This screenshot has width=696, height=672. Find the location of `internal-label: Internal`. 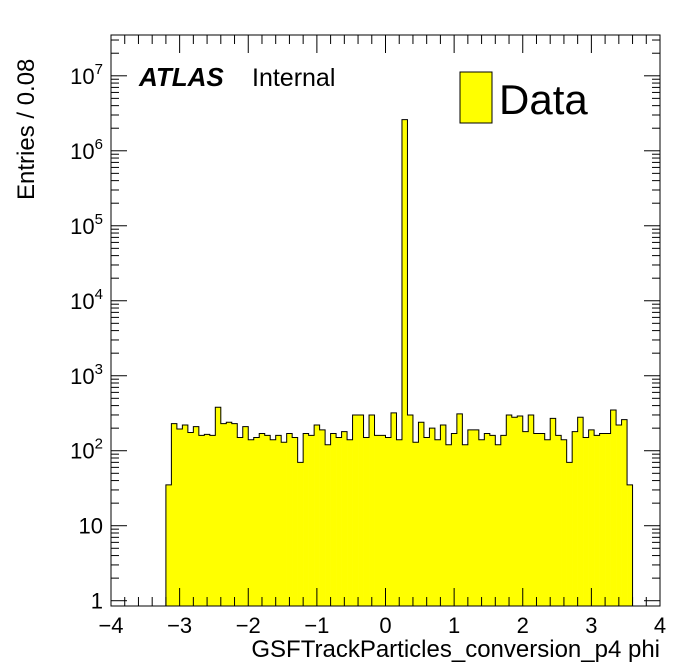

internal-label: Internal is located at coordinates (293, 78).